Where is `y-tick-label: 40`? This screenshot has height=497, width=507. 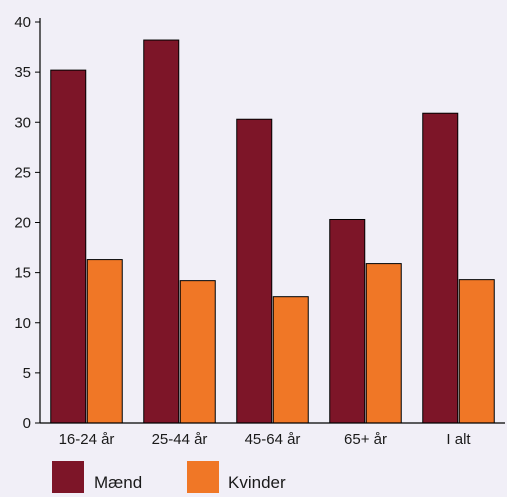
y-tick-label: 40 is located at coordinates (22, 22).